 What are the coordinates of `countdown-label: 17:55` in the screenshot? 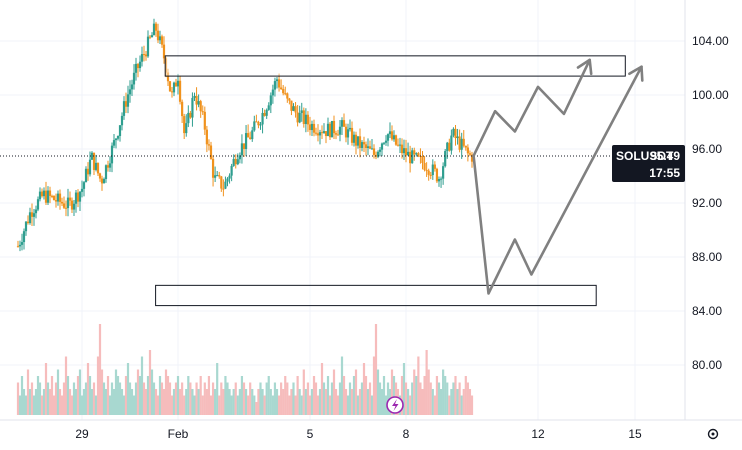 It's located at (664, 173).